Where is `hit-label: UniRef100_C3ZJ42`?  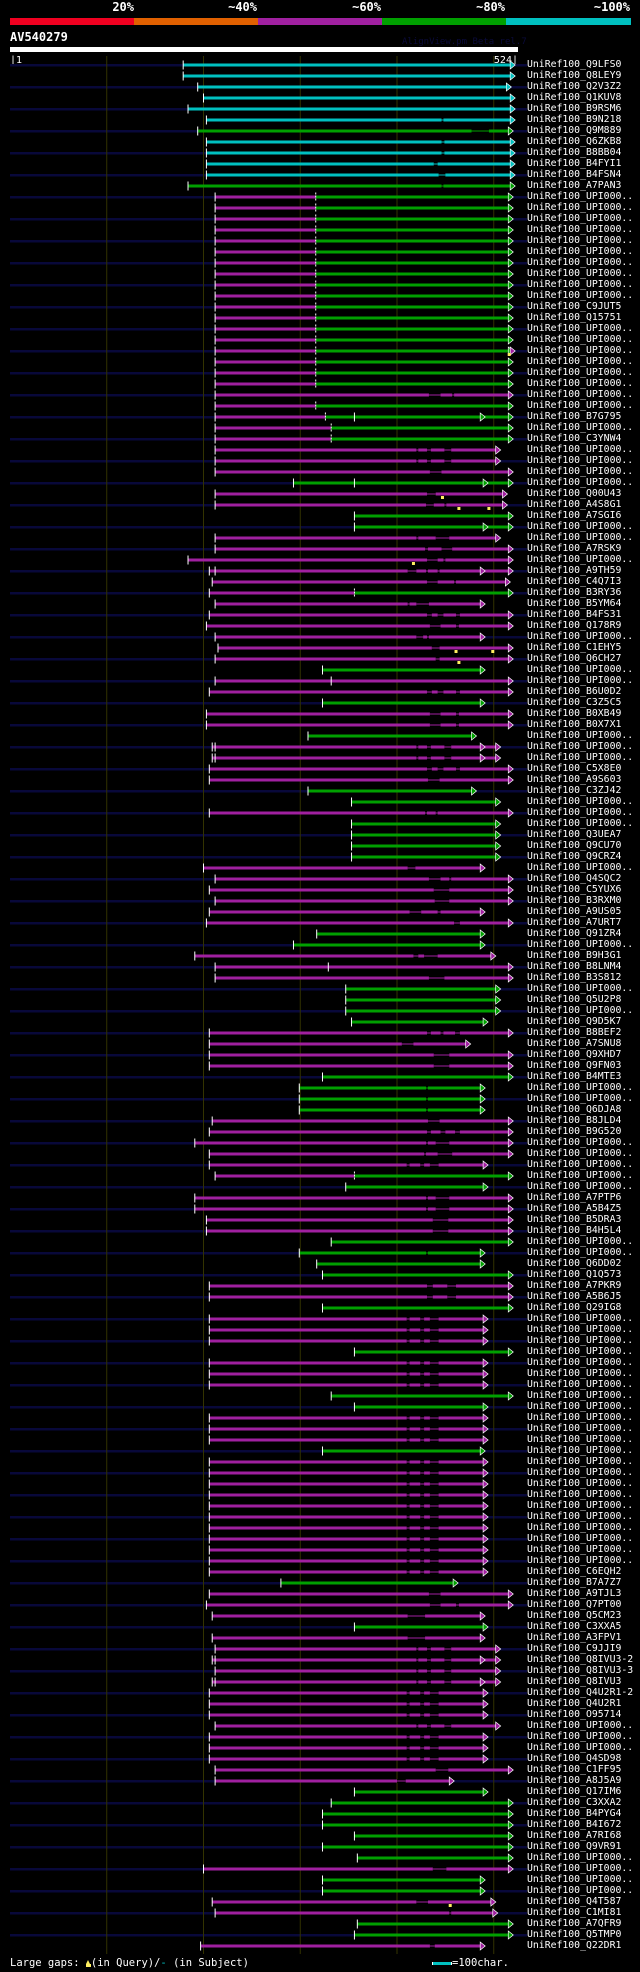 hit-label: UniRef100_C3ZJ42 is located at coordinates (574, 790).